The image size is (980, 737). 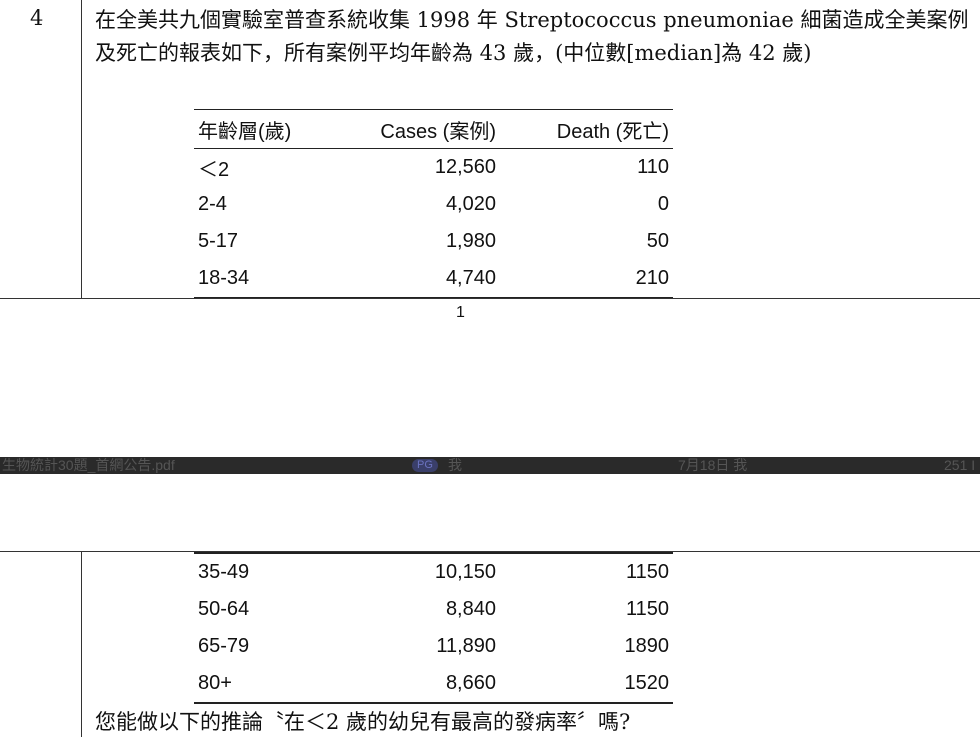 I want to click on table-row: 2-4 4,020 0, so click(x=433, y=204).